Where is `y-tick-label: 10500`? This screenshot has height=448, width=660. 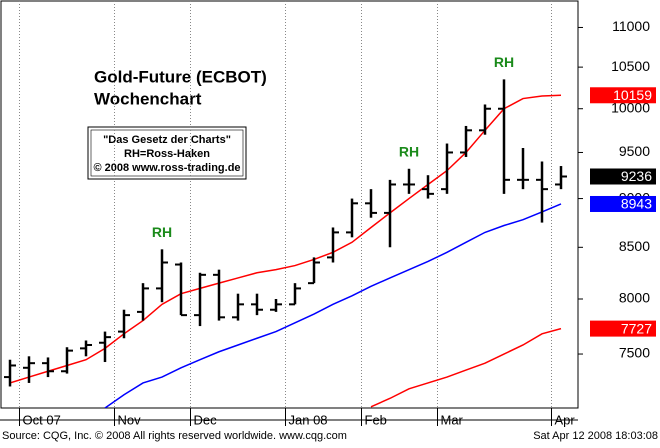 y-tick-label: 10500 is located at coordinates (630, 66).